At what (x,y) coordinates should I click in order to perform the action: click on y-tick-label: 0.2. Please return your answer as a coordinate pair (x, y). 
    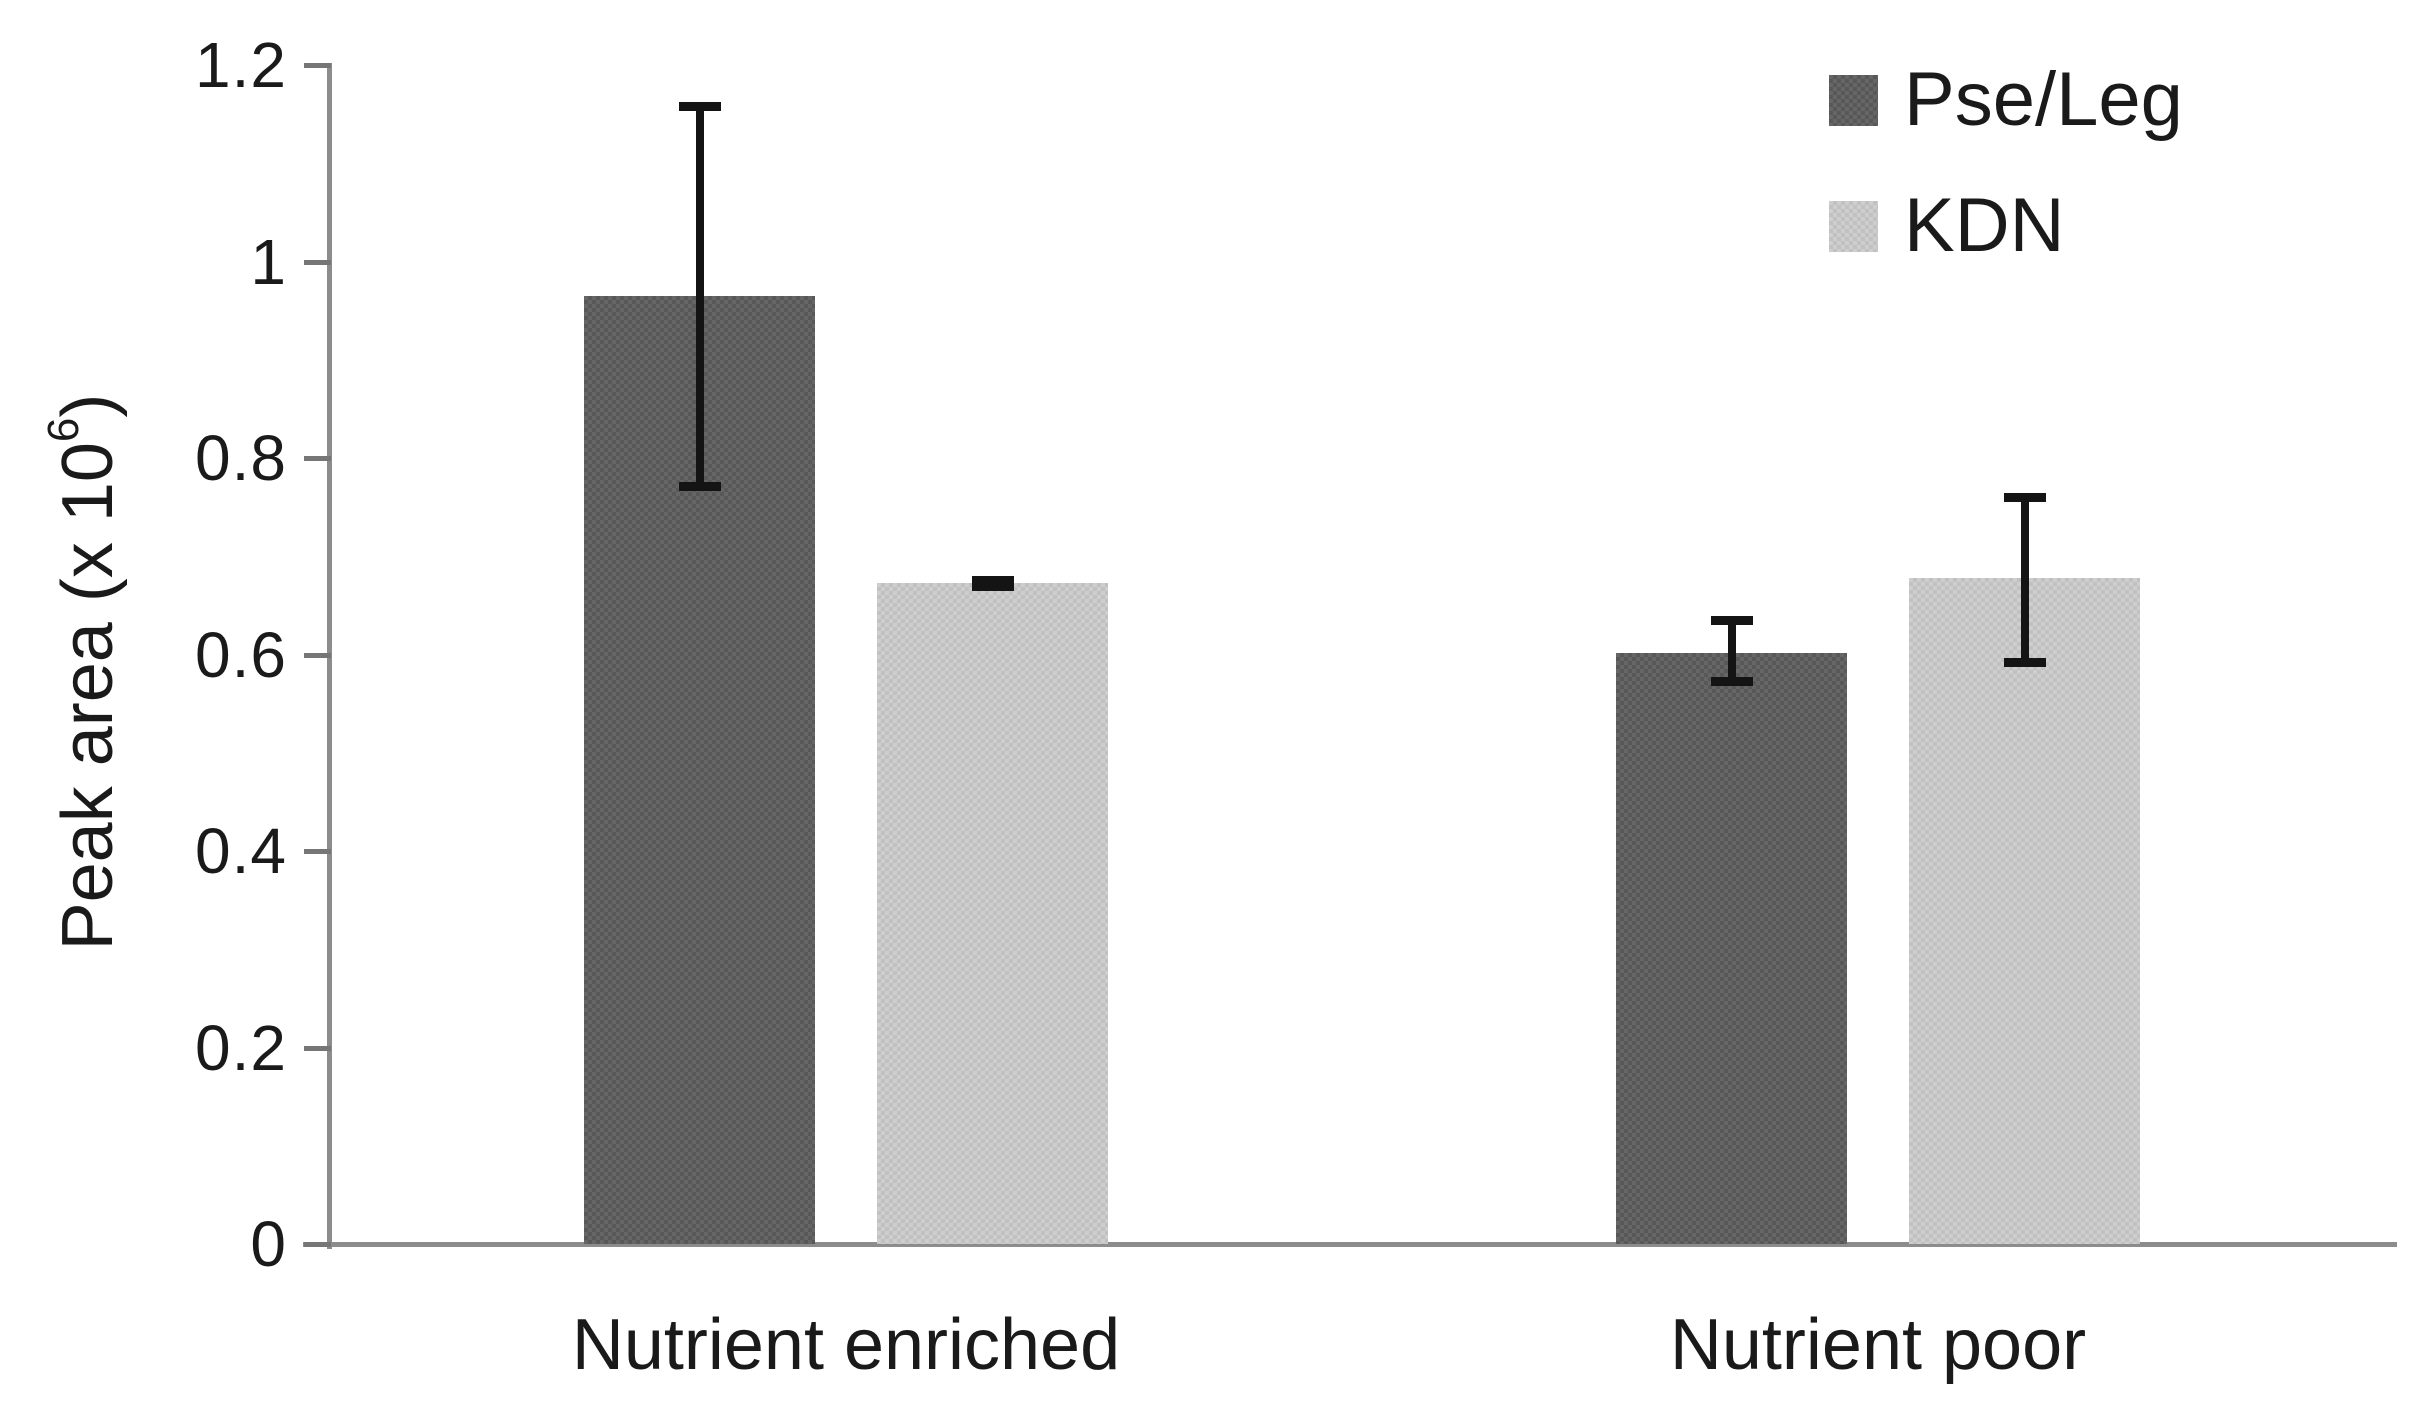
    Looking at the image, I should click on (241, 1047).